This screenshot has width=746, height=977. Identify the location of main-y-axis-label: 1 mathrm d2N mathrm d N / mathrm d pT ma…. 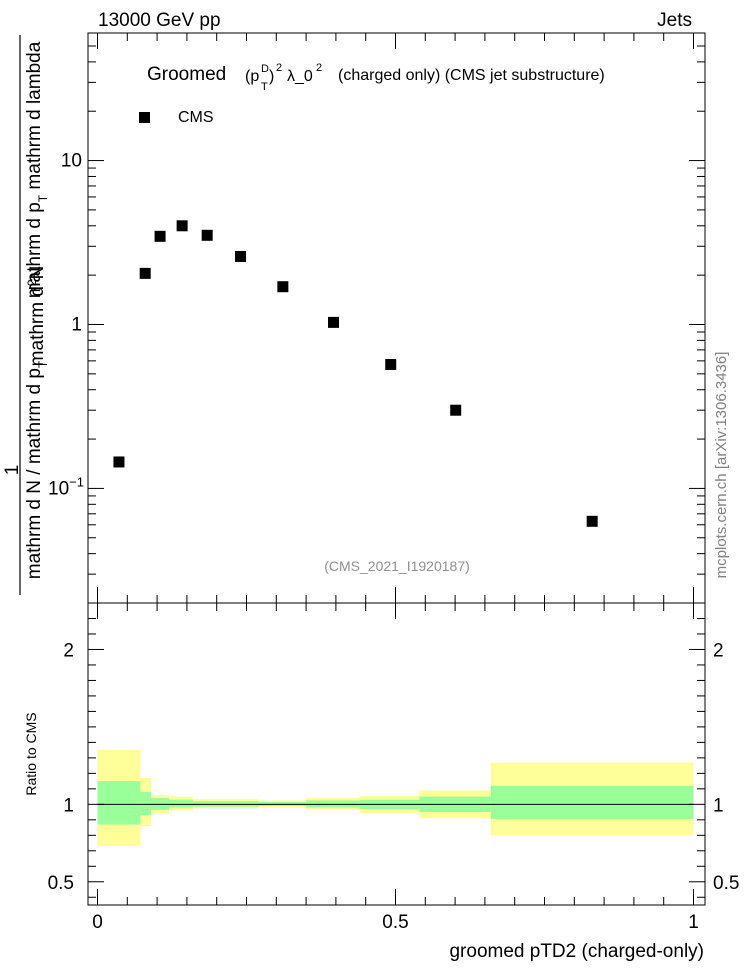
(26, 315).